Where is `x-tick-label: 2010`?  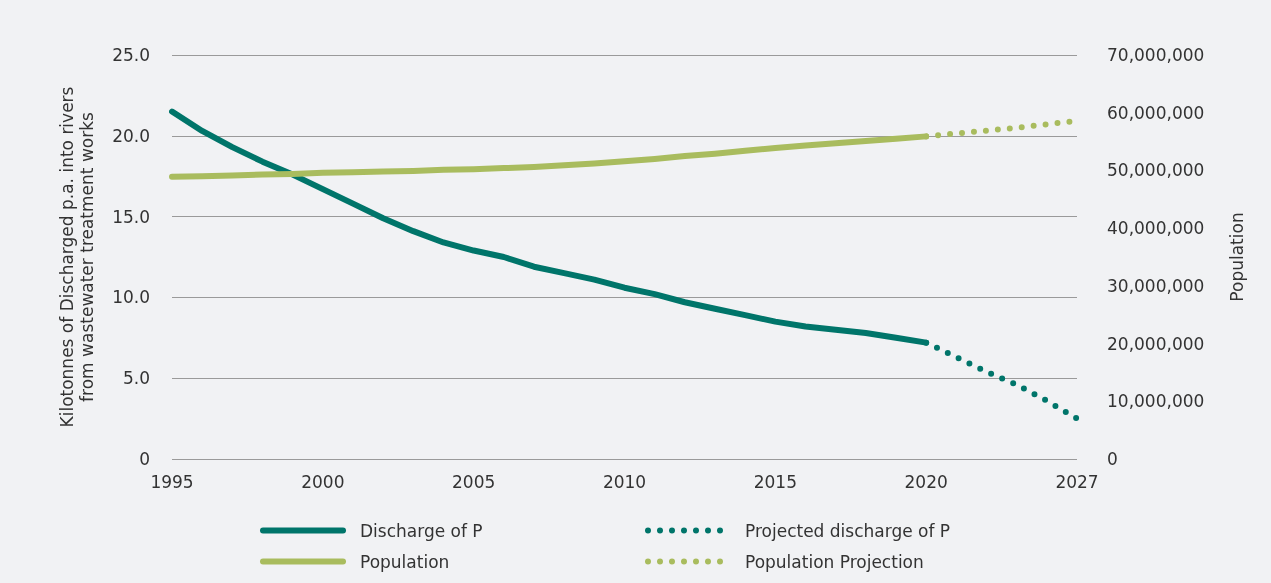 x-tick-label: 2010 is located at coordinates (624, 481).